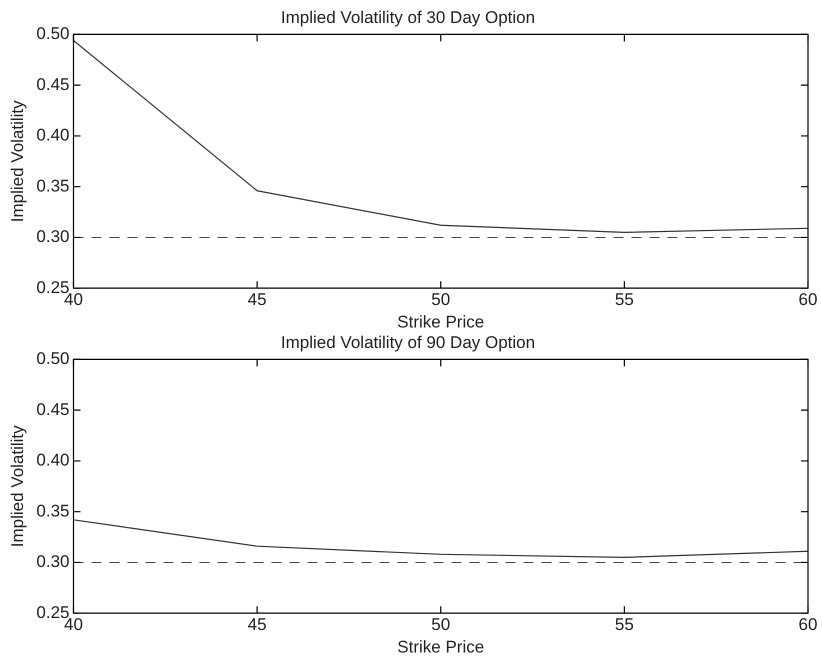  I want to click on chart-title: Implied Volatility of 30 Day Option, so click(408, 17).